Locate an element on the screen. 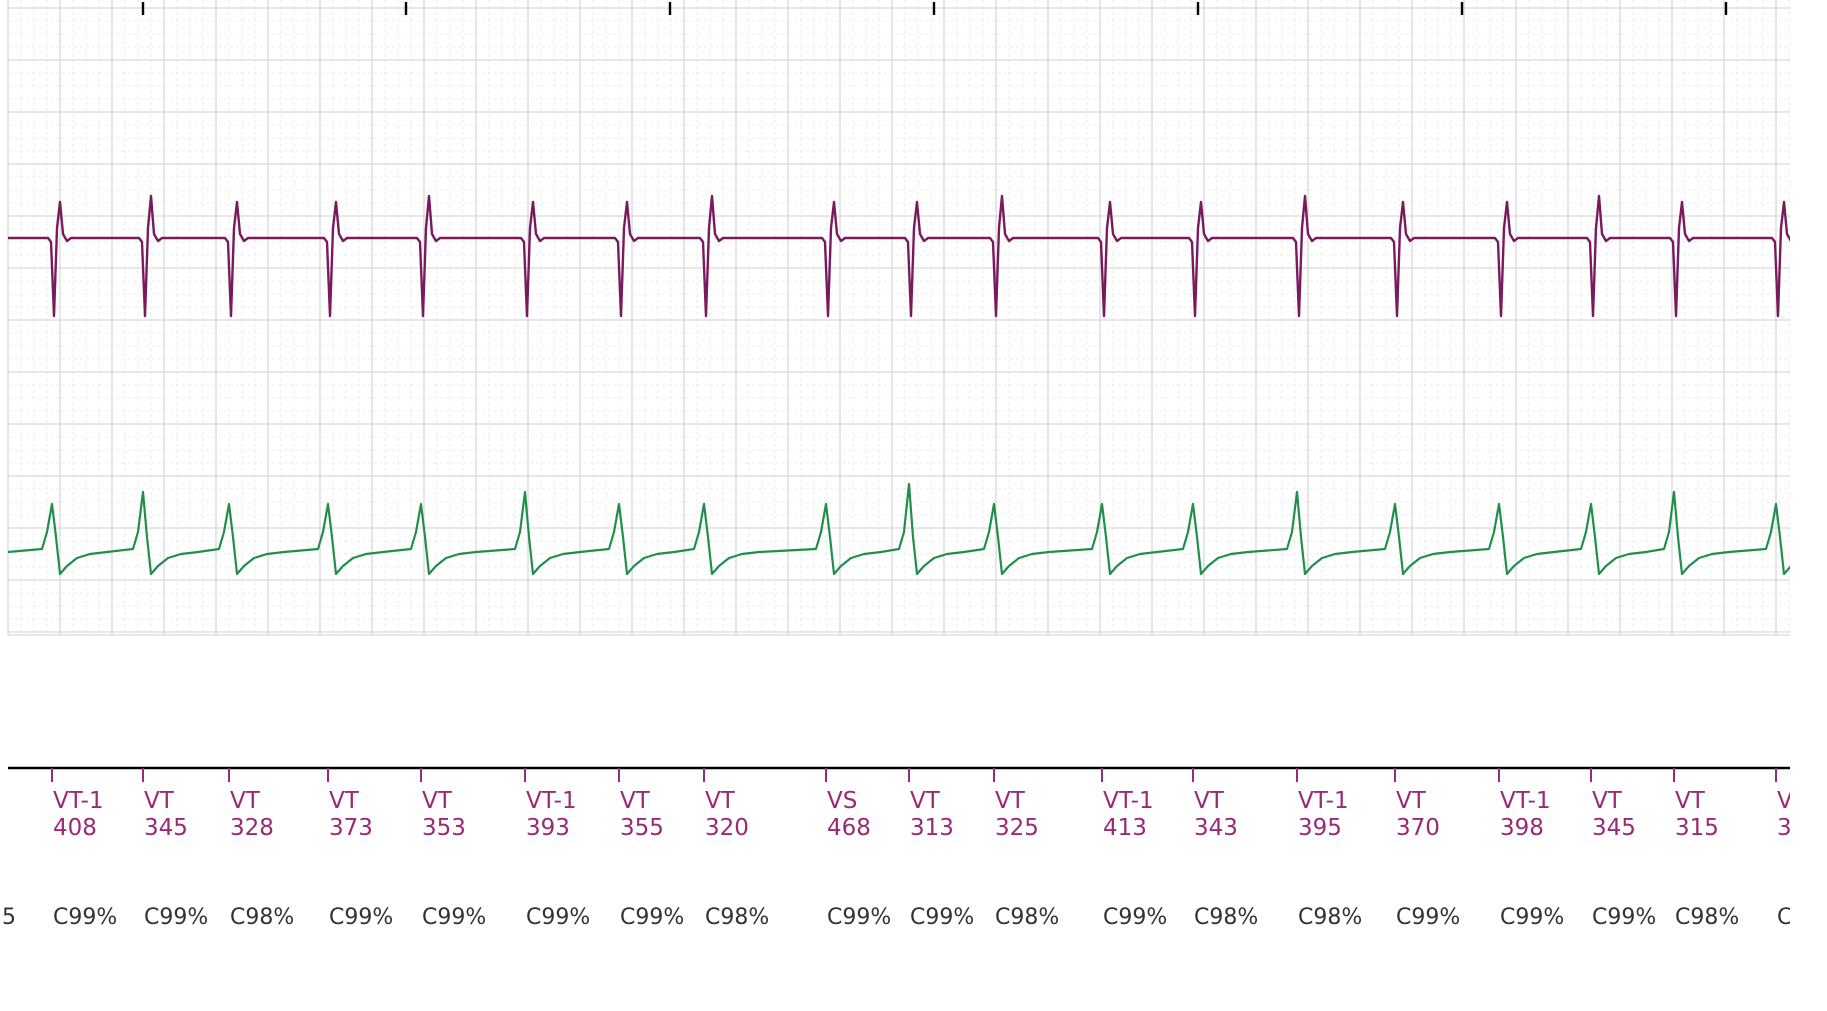 This screenshot has height=1011, width=1827. time-ticks-top is located at coordinates (934, 8).